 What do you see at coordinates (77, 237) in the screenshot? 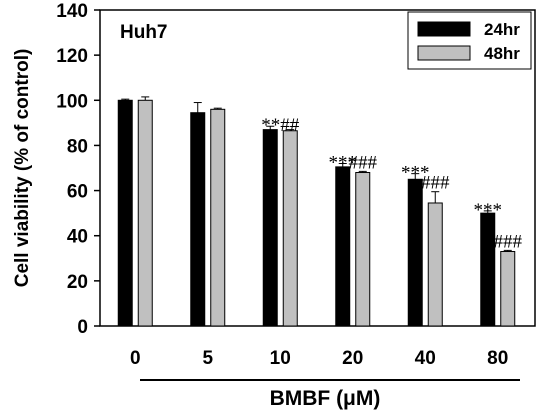
I see `y-tick-label: 40` at bounding box center [77, 237].